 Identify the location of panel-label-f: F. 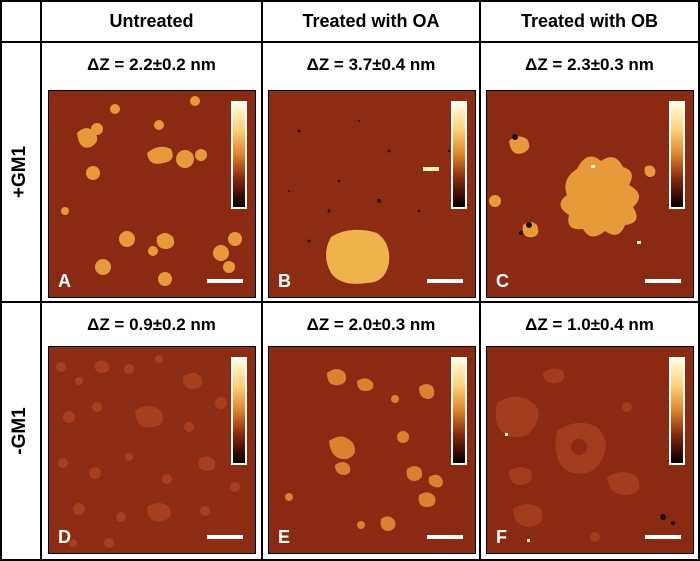
(501, 537).